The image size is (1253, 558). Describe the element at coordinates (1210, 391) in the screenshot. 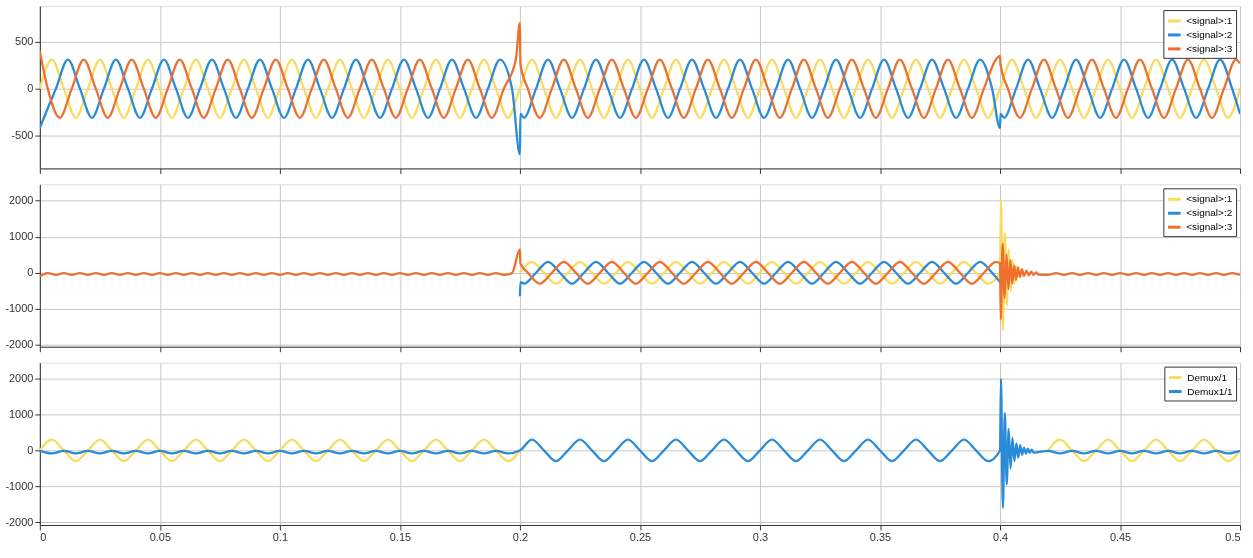

I see `legend-label: Demux1/1` at that location.